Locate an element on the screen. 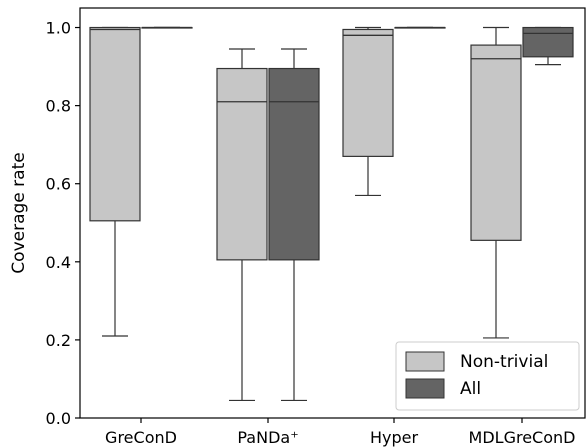 The height and width of the screenshot is (447, 586). legend-swatch-all is located at coordinates (425, 388).